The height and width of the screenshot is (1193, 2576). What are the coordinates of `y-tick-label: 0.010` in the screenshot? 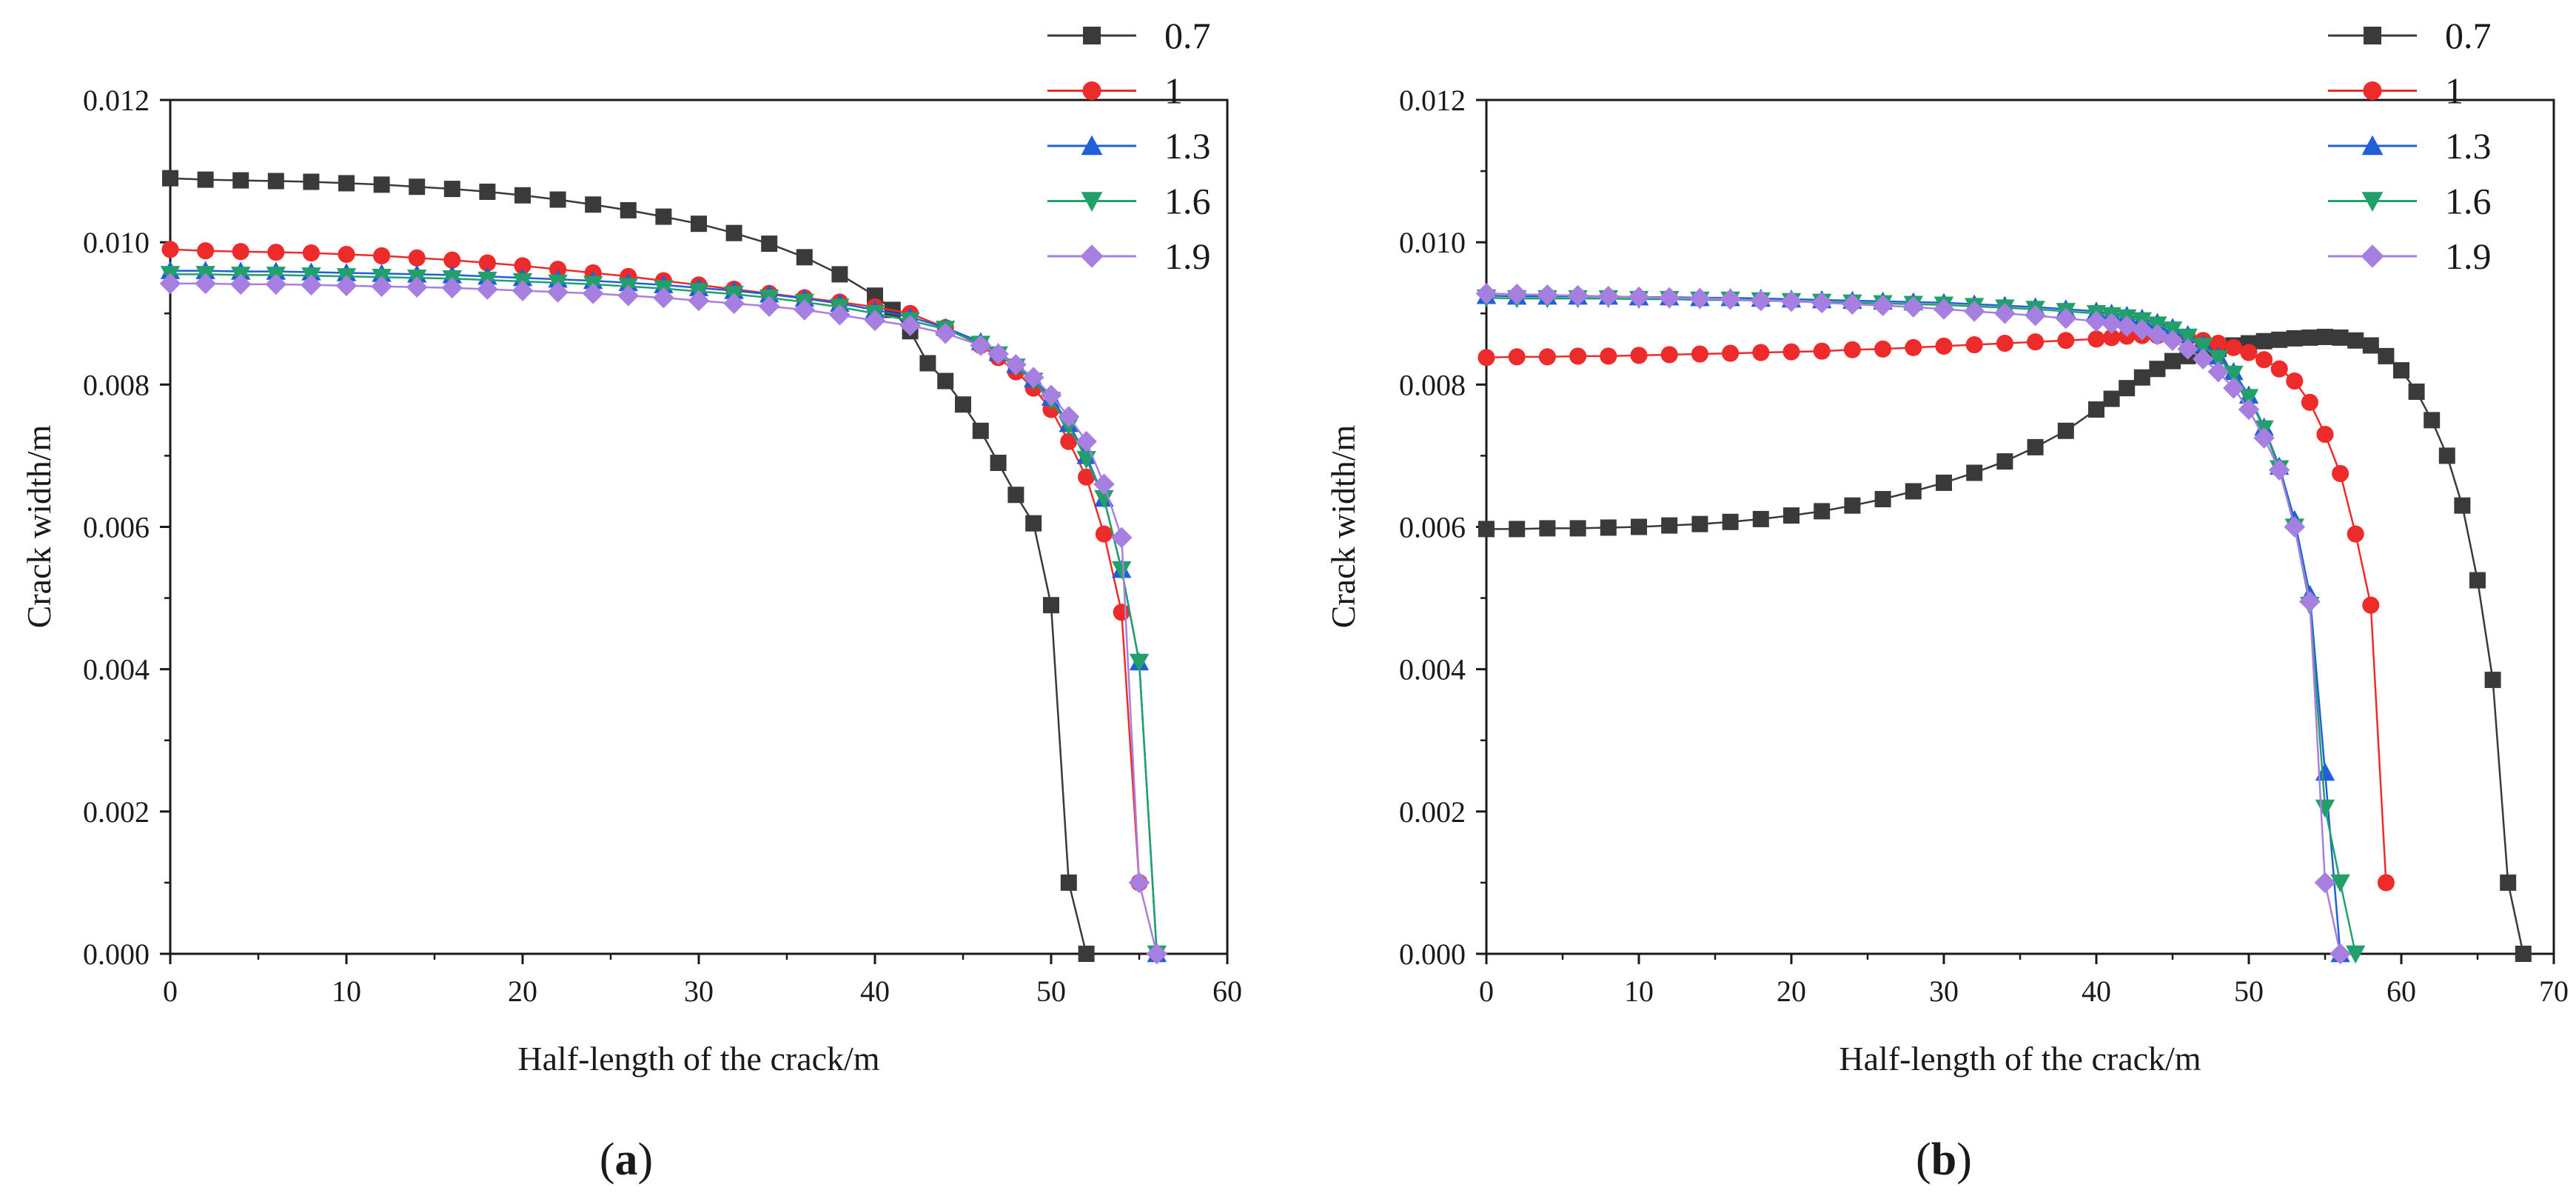 It's located at (1432, 243).